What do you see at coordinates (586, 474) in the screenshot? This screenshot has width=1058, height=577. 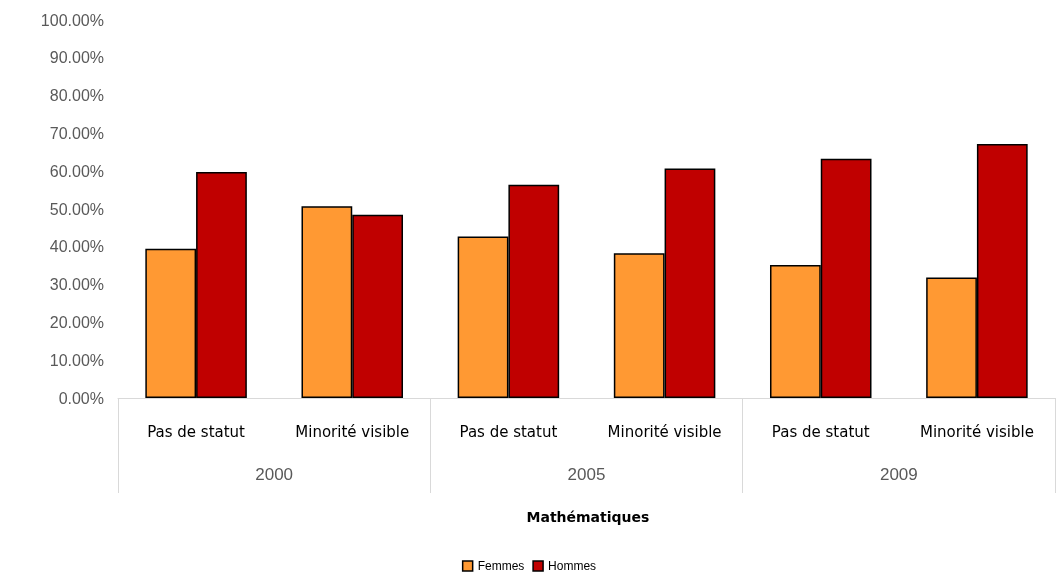 I see `text: 2005` at bounding box center [586, 474].